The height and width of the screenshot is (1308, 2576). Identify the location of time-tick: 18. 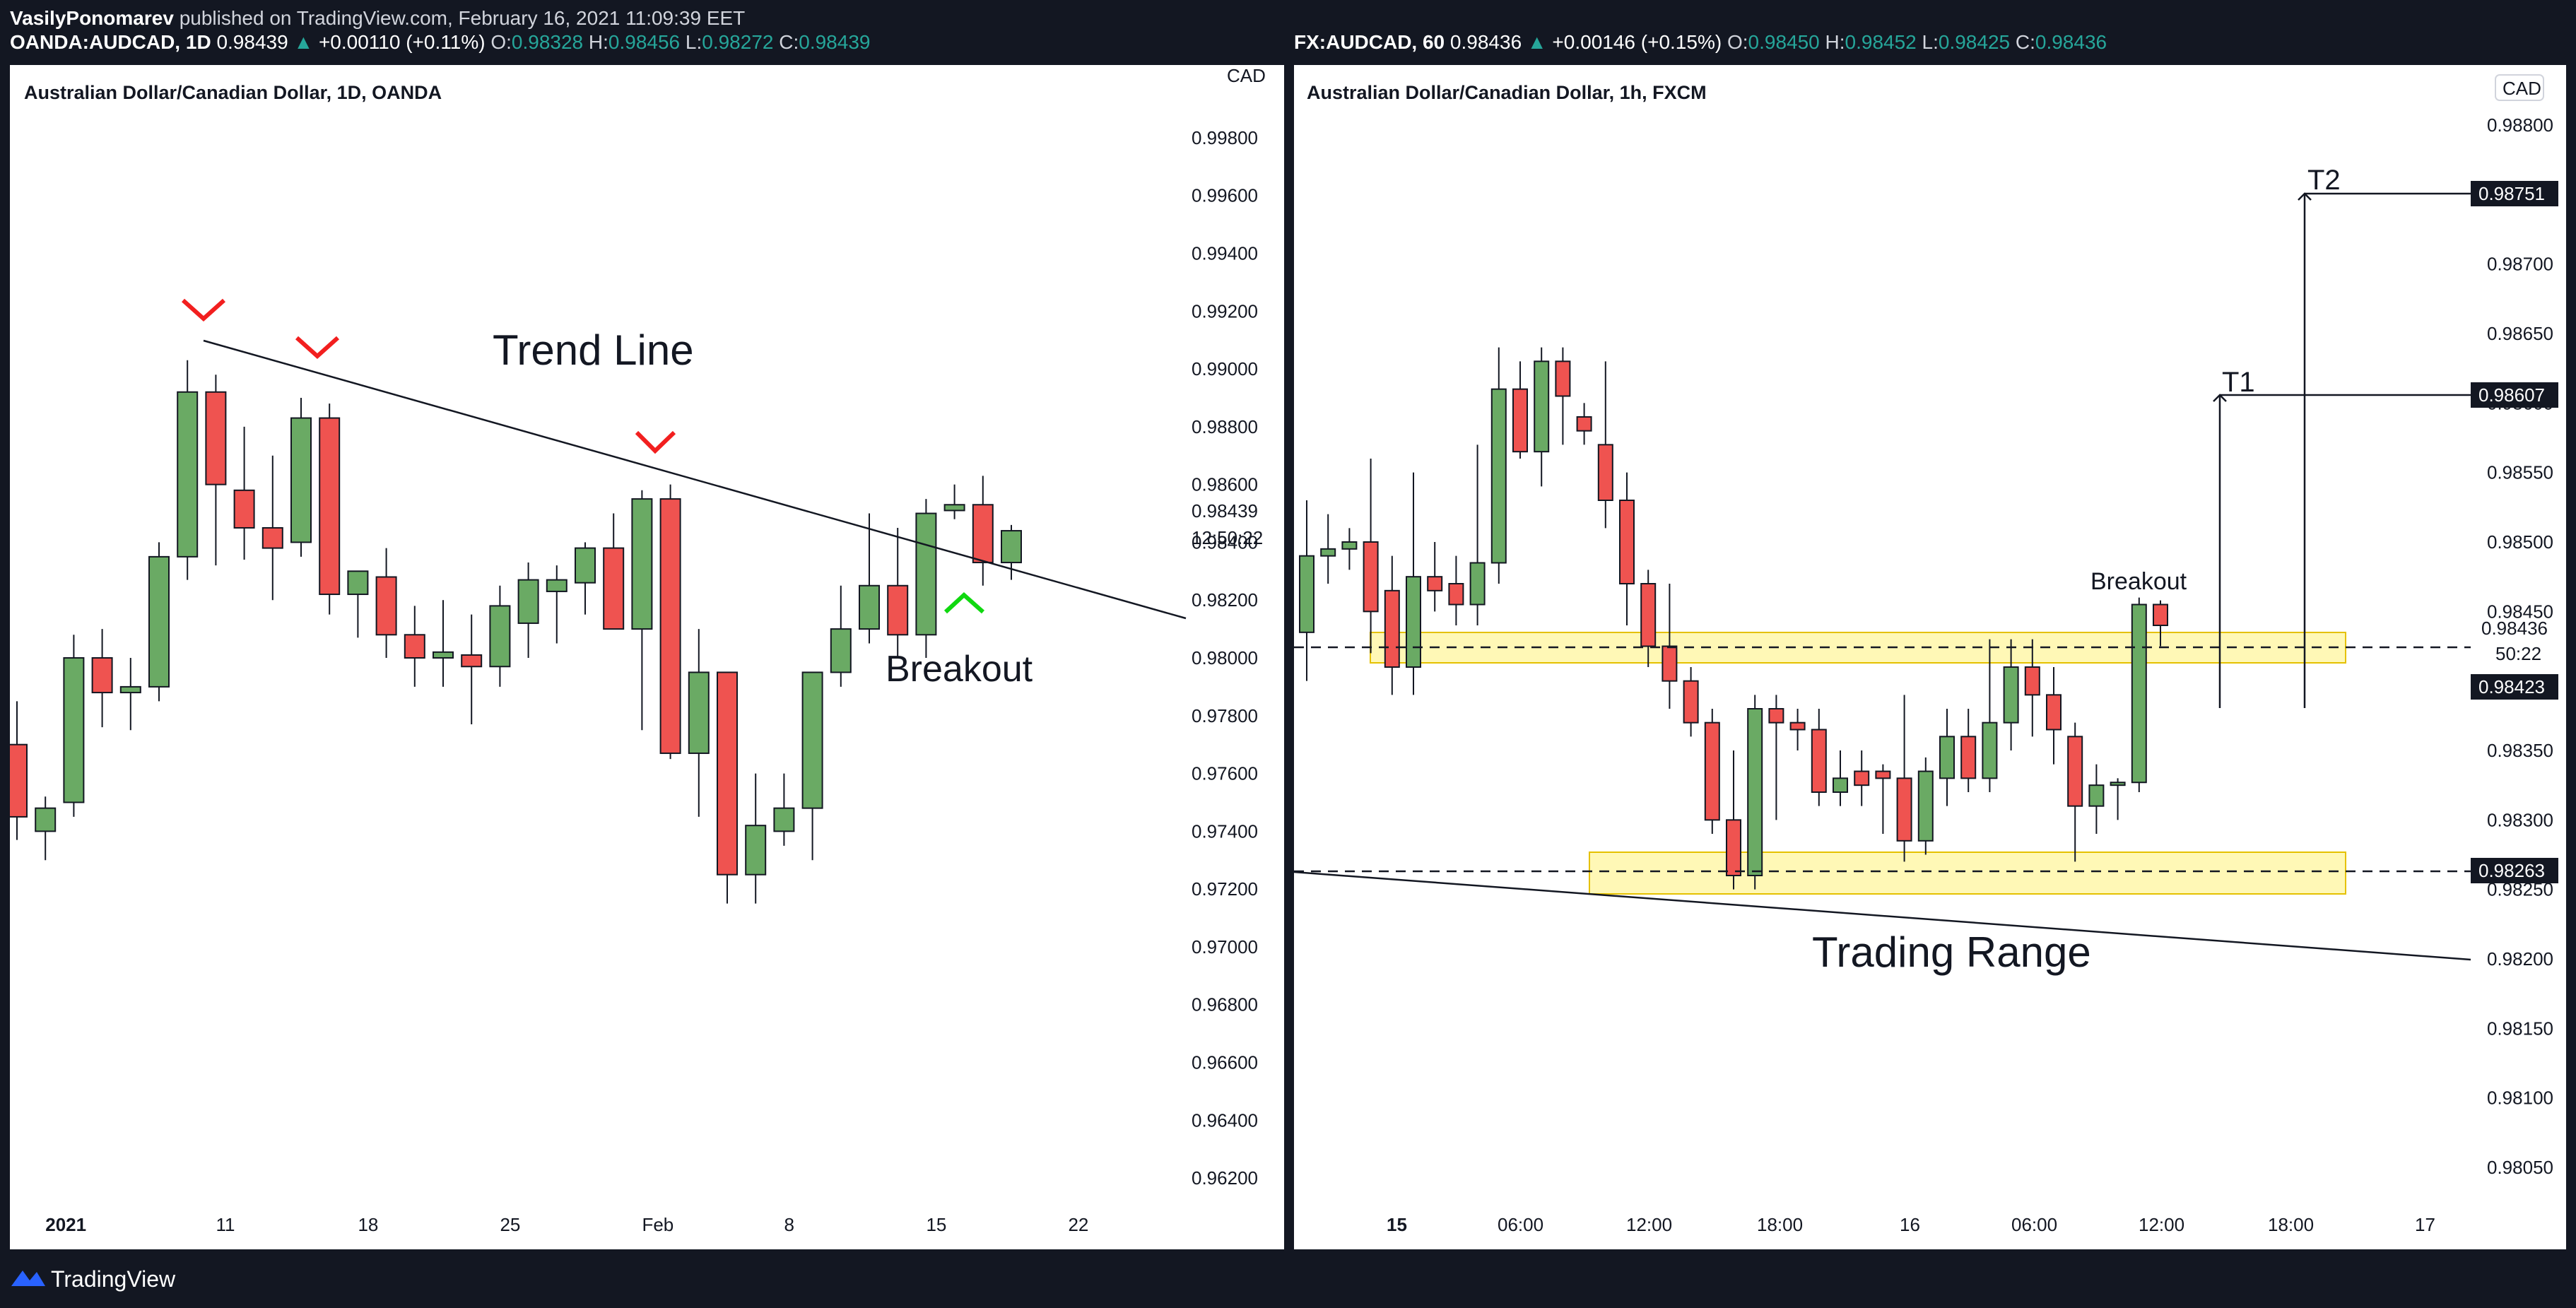
(368, 1224).